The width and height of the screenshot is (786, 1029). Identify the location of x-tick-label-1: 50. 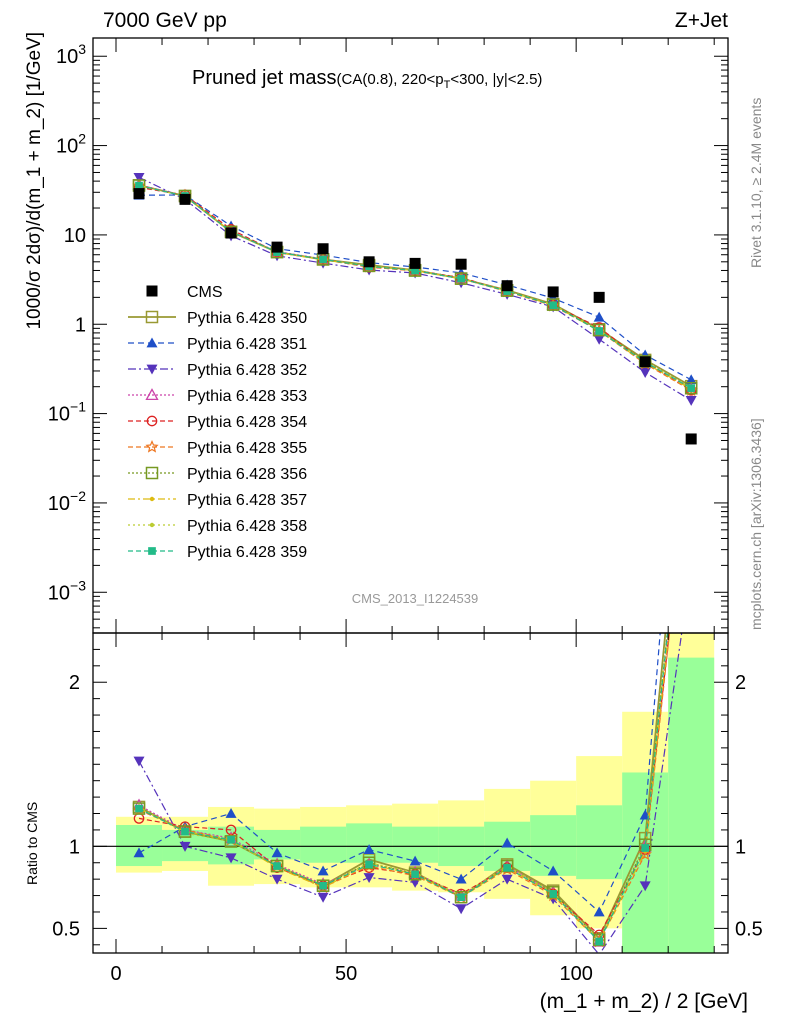
(346, 974).